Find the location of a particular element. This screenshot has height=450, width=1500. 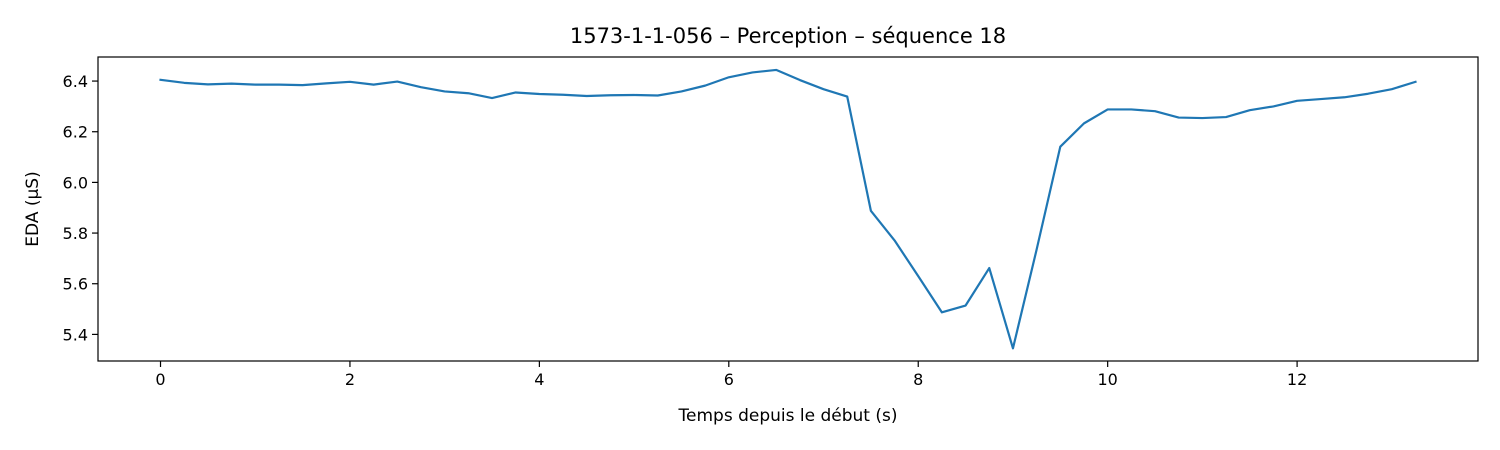

x-axis-label: Temps depuis le début (s) is located at coordinates (788, 416).